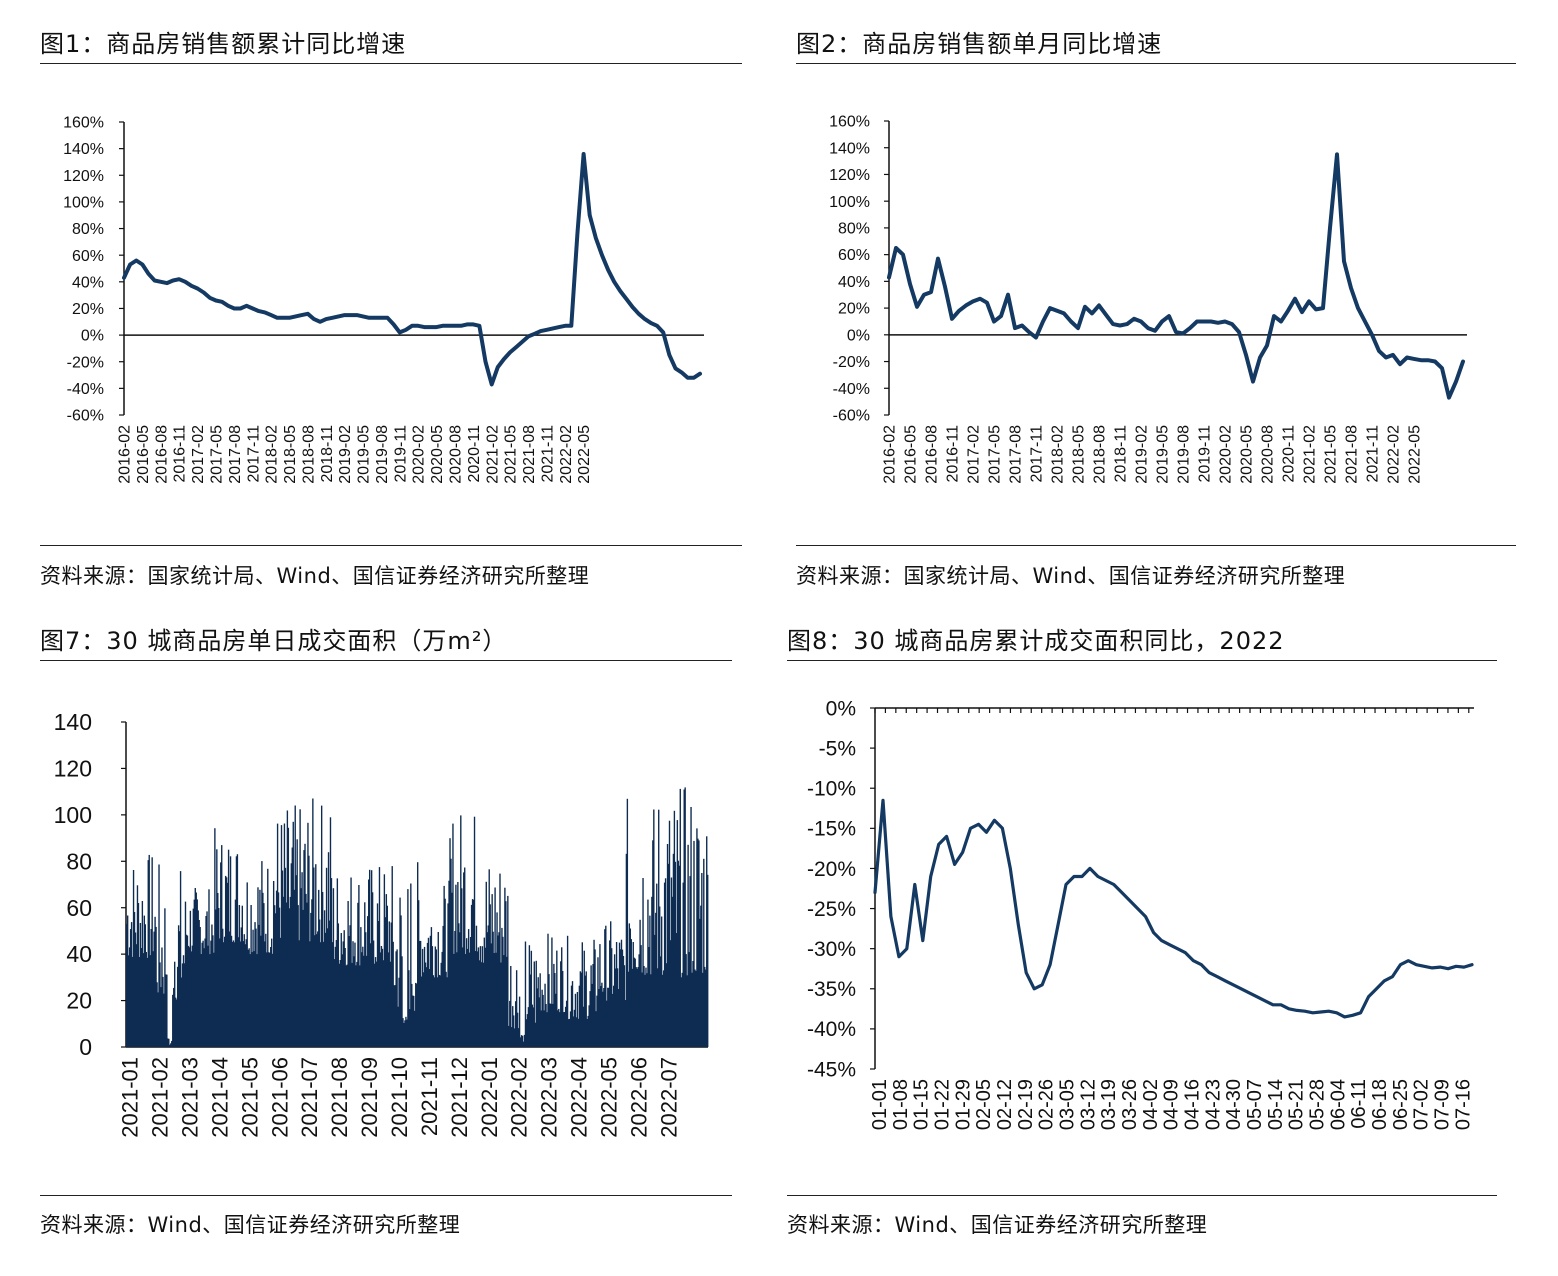 This screenshot has height=1276, width=1558. I want to click on chart1-y-tick-label: 60%, so click(88, 256).